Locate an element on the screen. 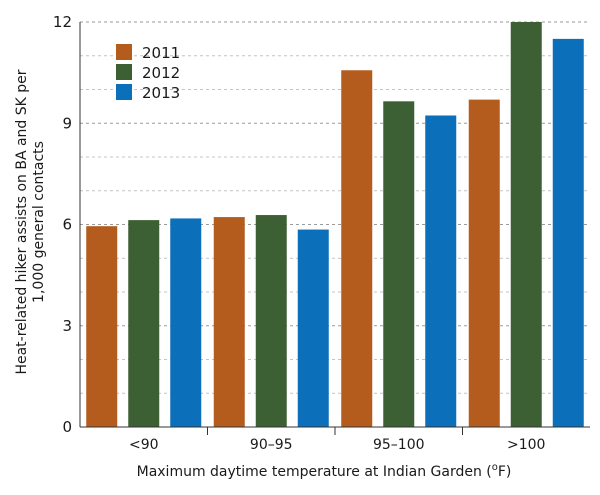  x-tick-label: 90–95 is located at coordinates (271, 445).